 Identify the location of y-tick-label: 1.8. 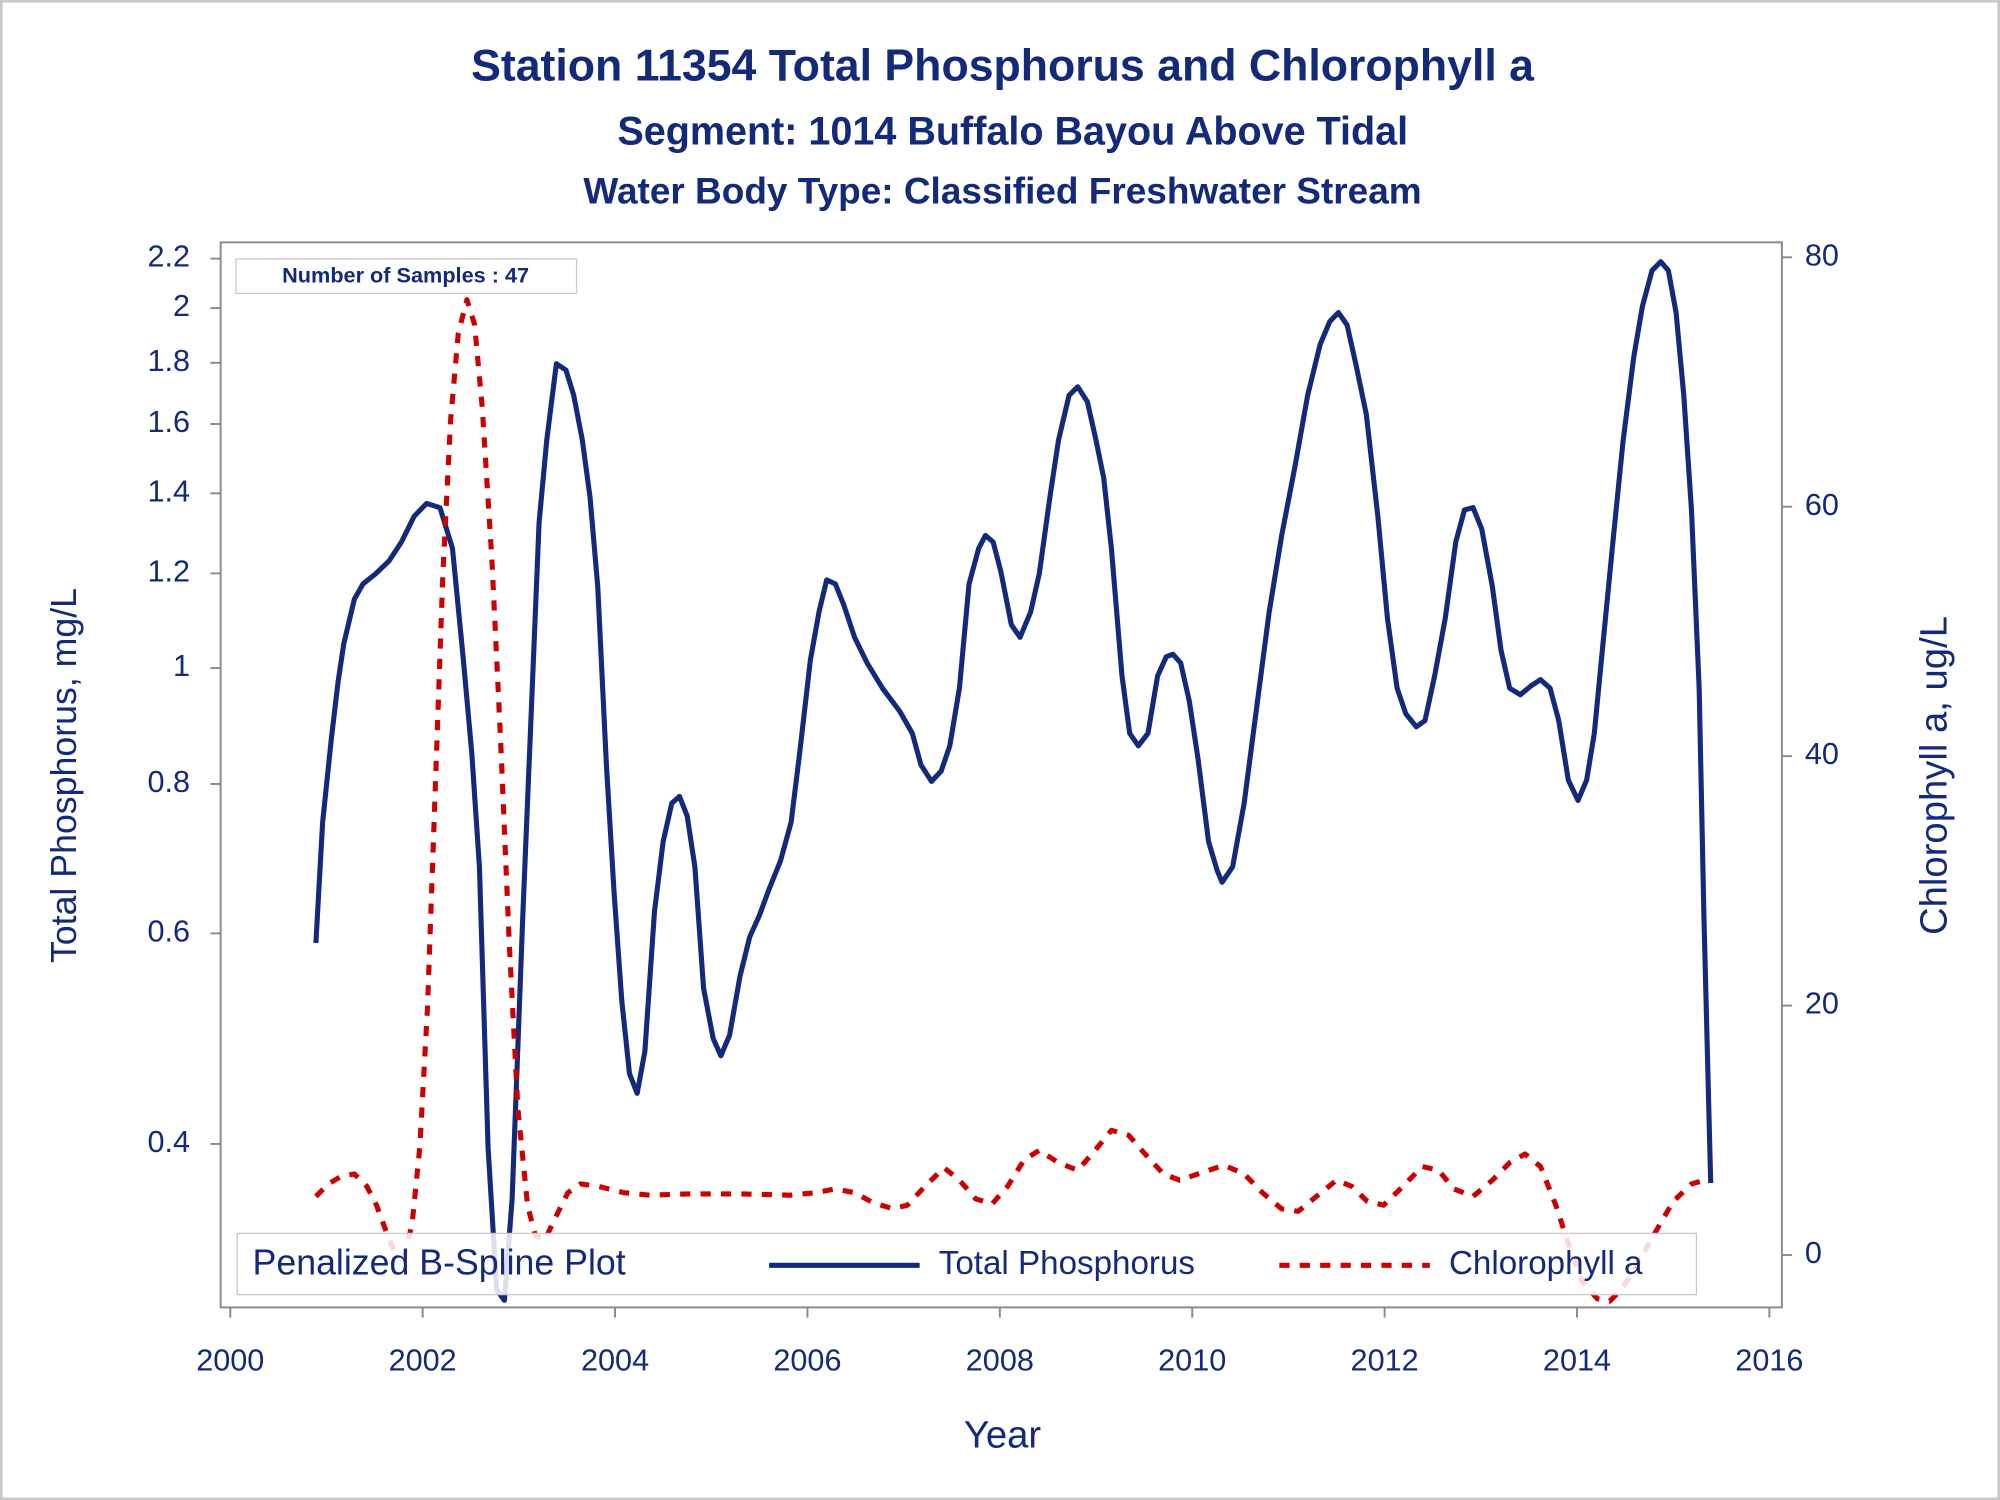
(168, 361).